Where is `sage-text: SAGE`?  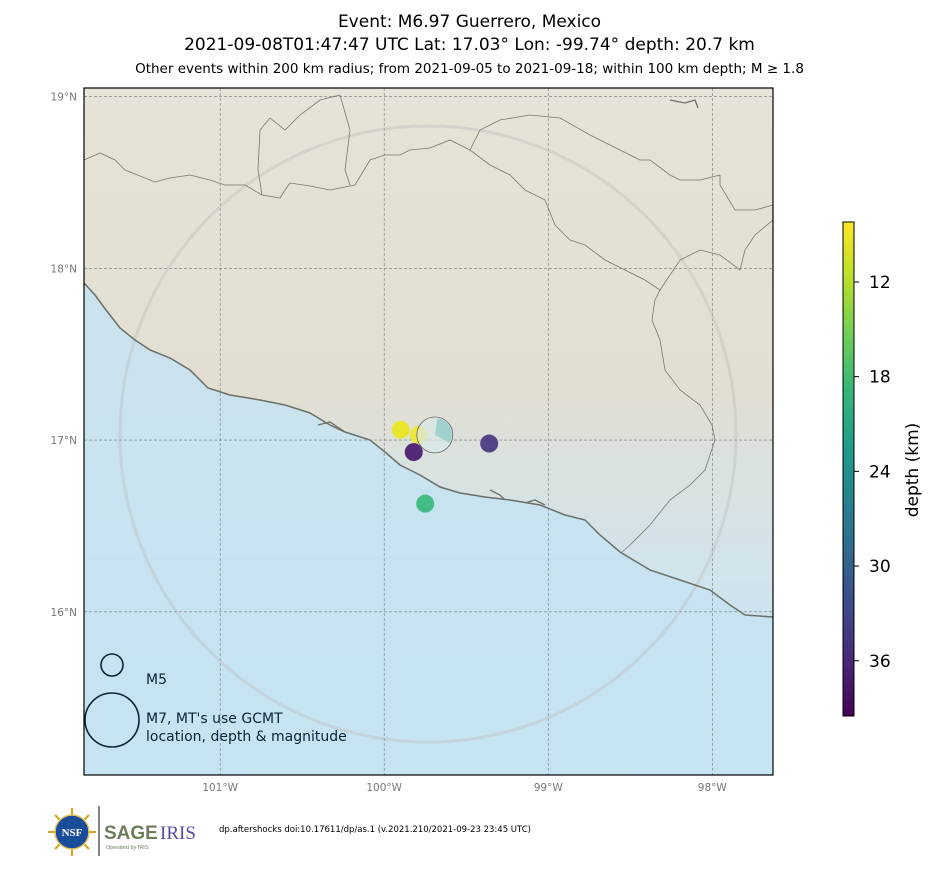 sage-text: SAGE is located at coordinates (131, 833).